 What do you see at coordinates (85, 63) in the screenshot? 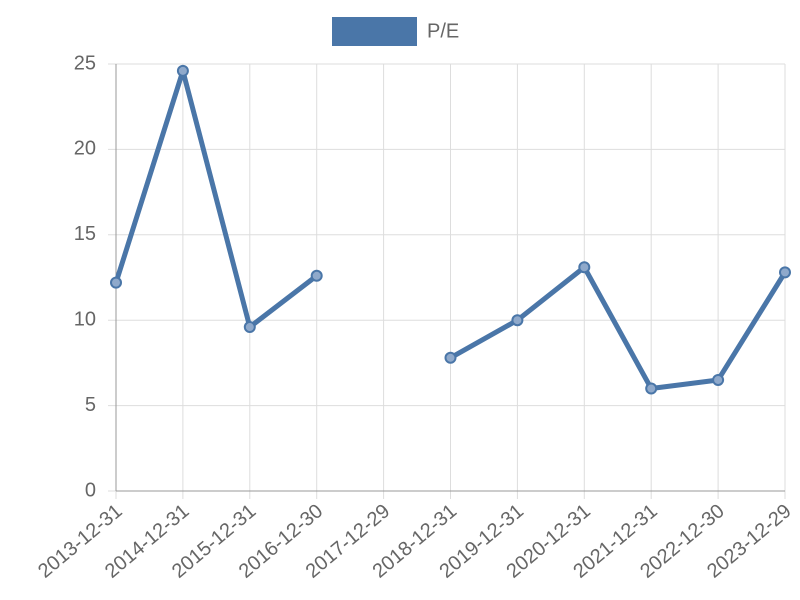
I see `y-tick-label: 25` at bounding box center [85, 63].